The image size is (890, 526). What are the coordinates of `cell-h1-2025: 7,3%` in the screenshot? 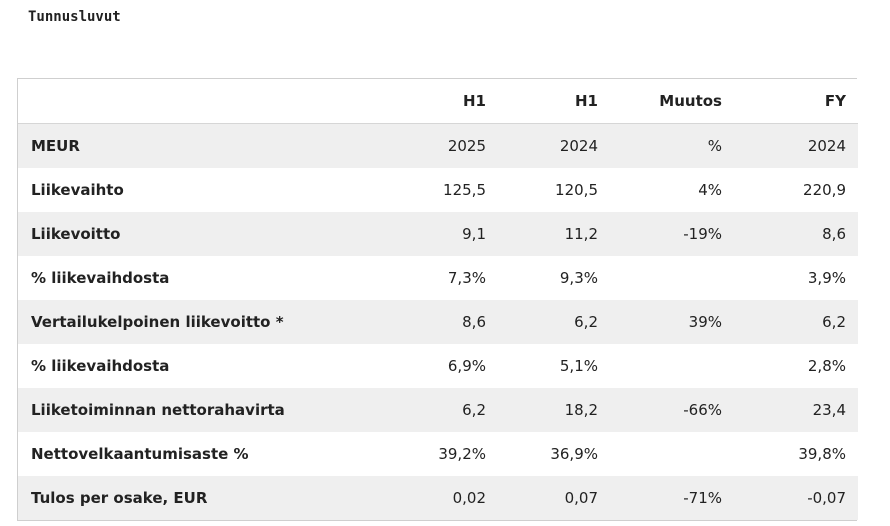 It's located at (466, 278).